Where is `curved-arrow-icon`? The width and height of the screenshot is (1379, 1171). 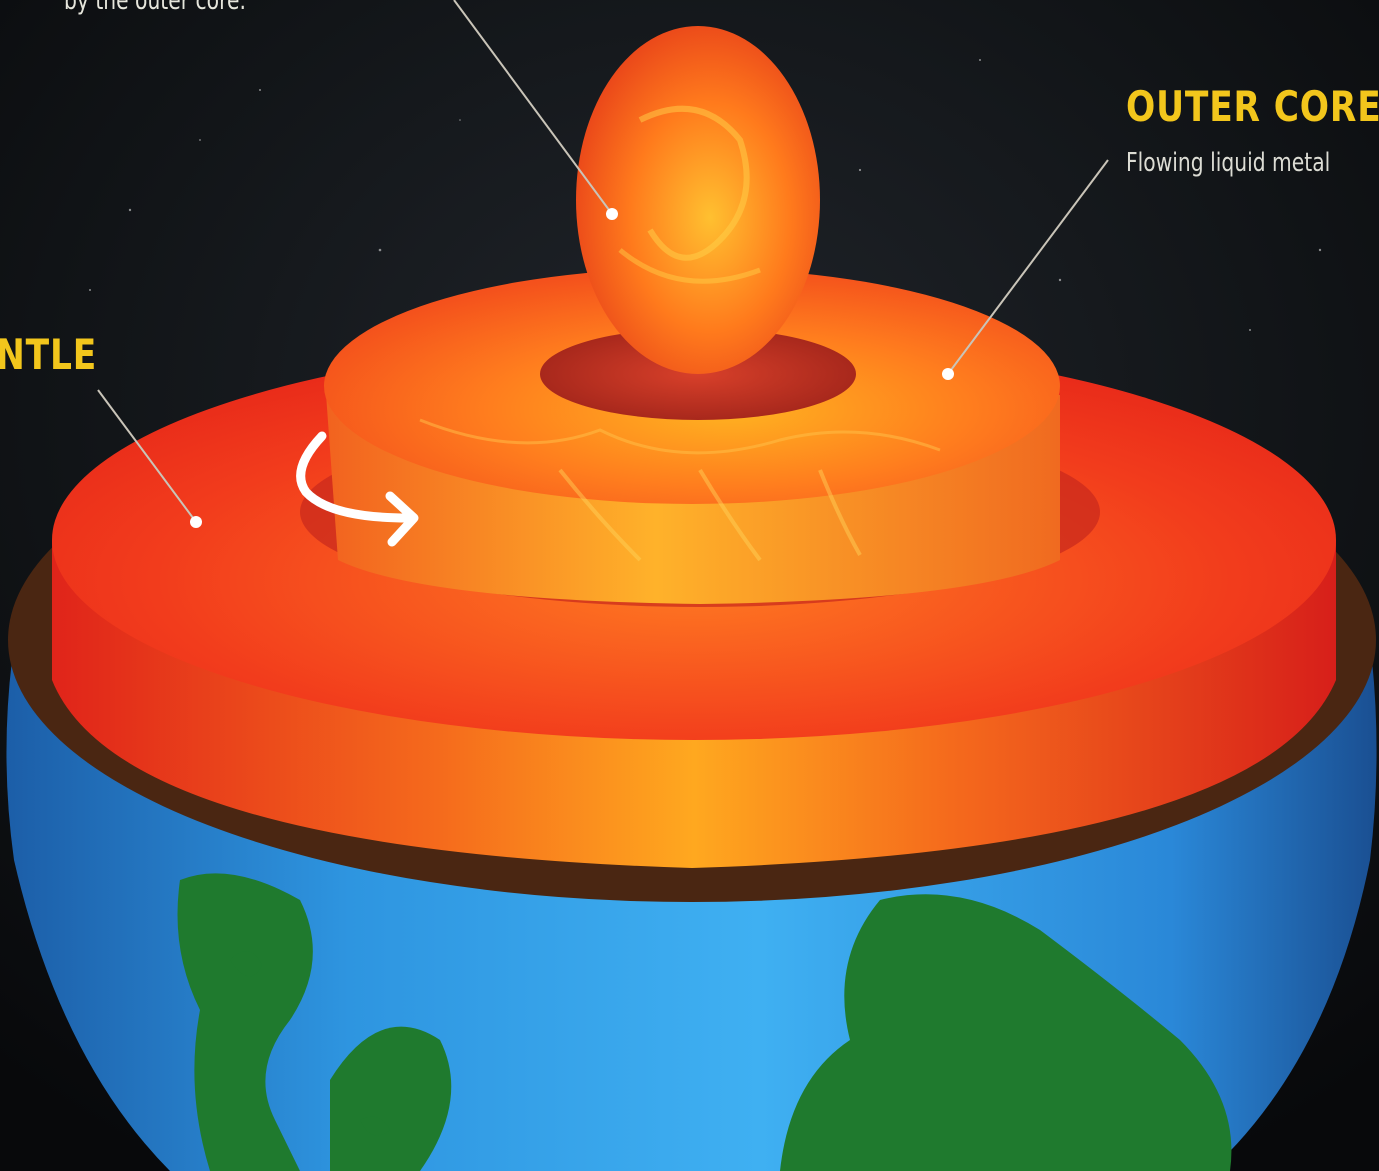 curved-arrow-icon is located at coordinates (354, 477).